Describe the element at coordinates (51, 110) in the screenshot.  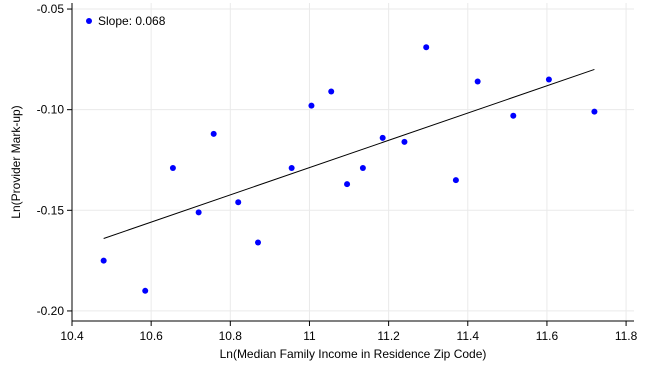
I see `y-tick-label: -0.10` at that location.